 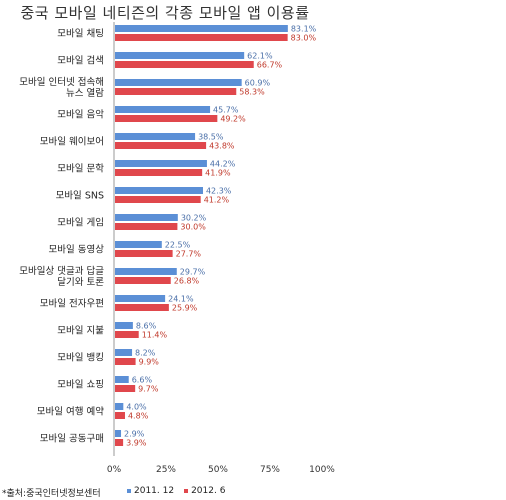 I want to click on value-label: 60.9%, so click(x=258, y=83).